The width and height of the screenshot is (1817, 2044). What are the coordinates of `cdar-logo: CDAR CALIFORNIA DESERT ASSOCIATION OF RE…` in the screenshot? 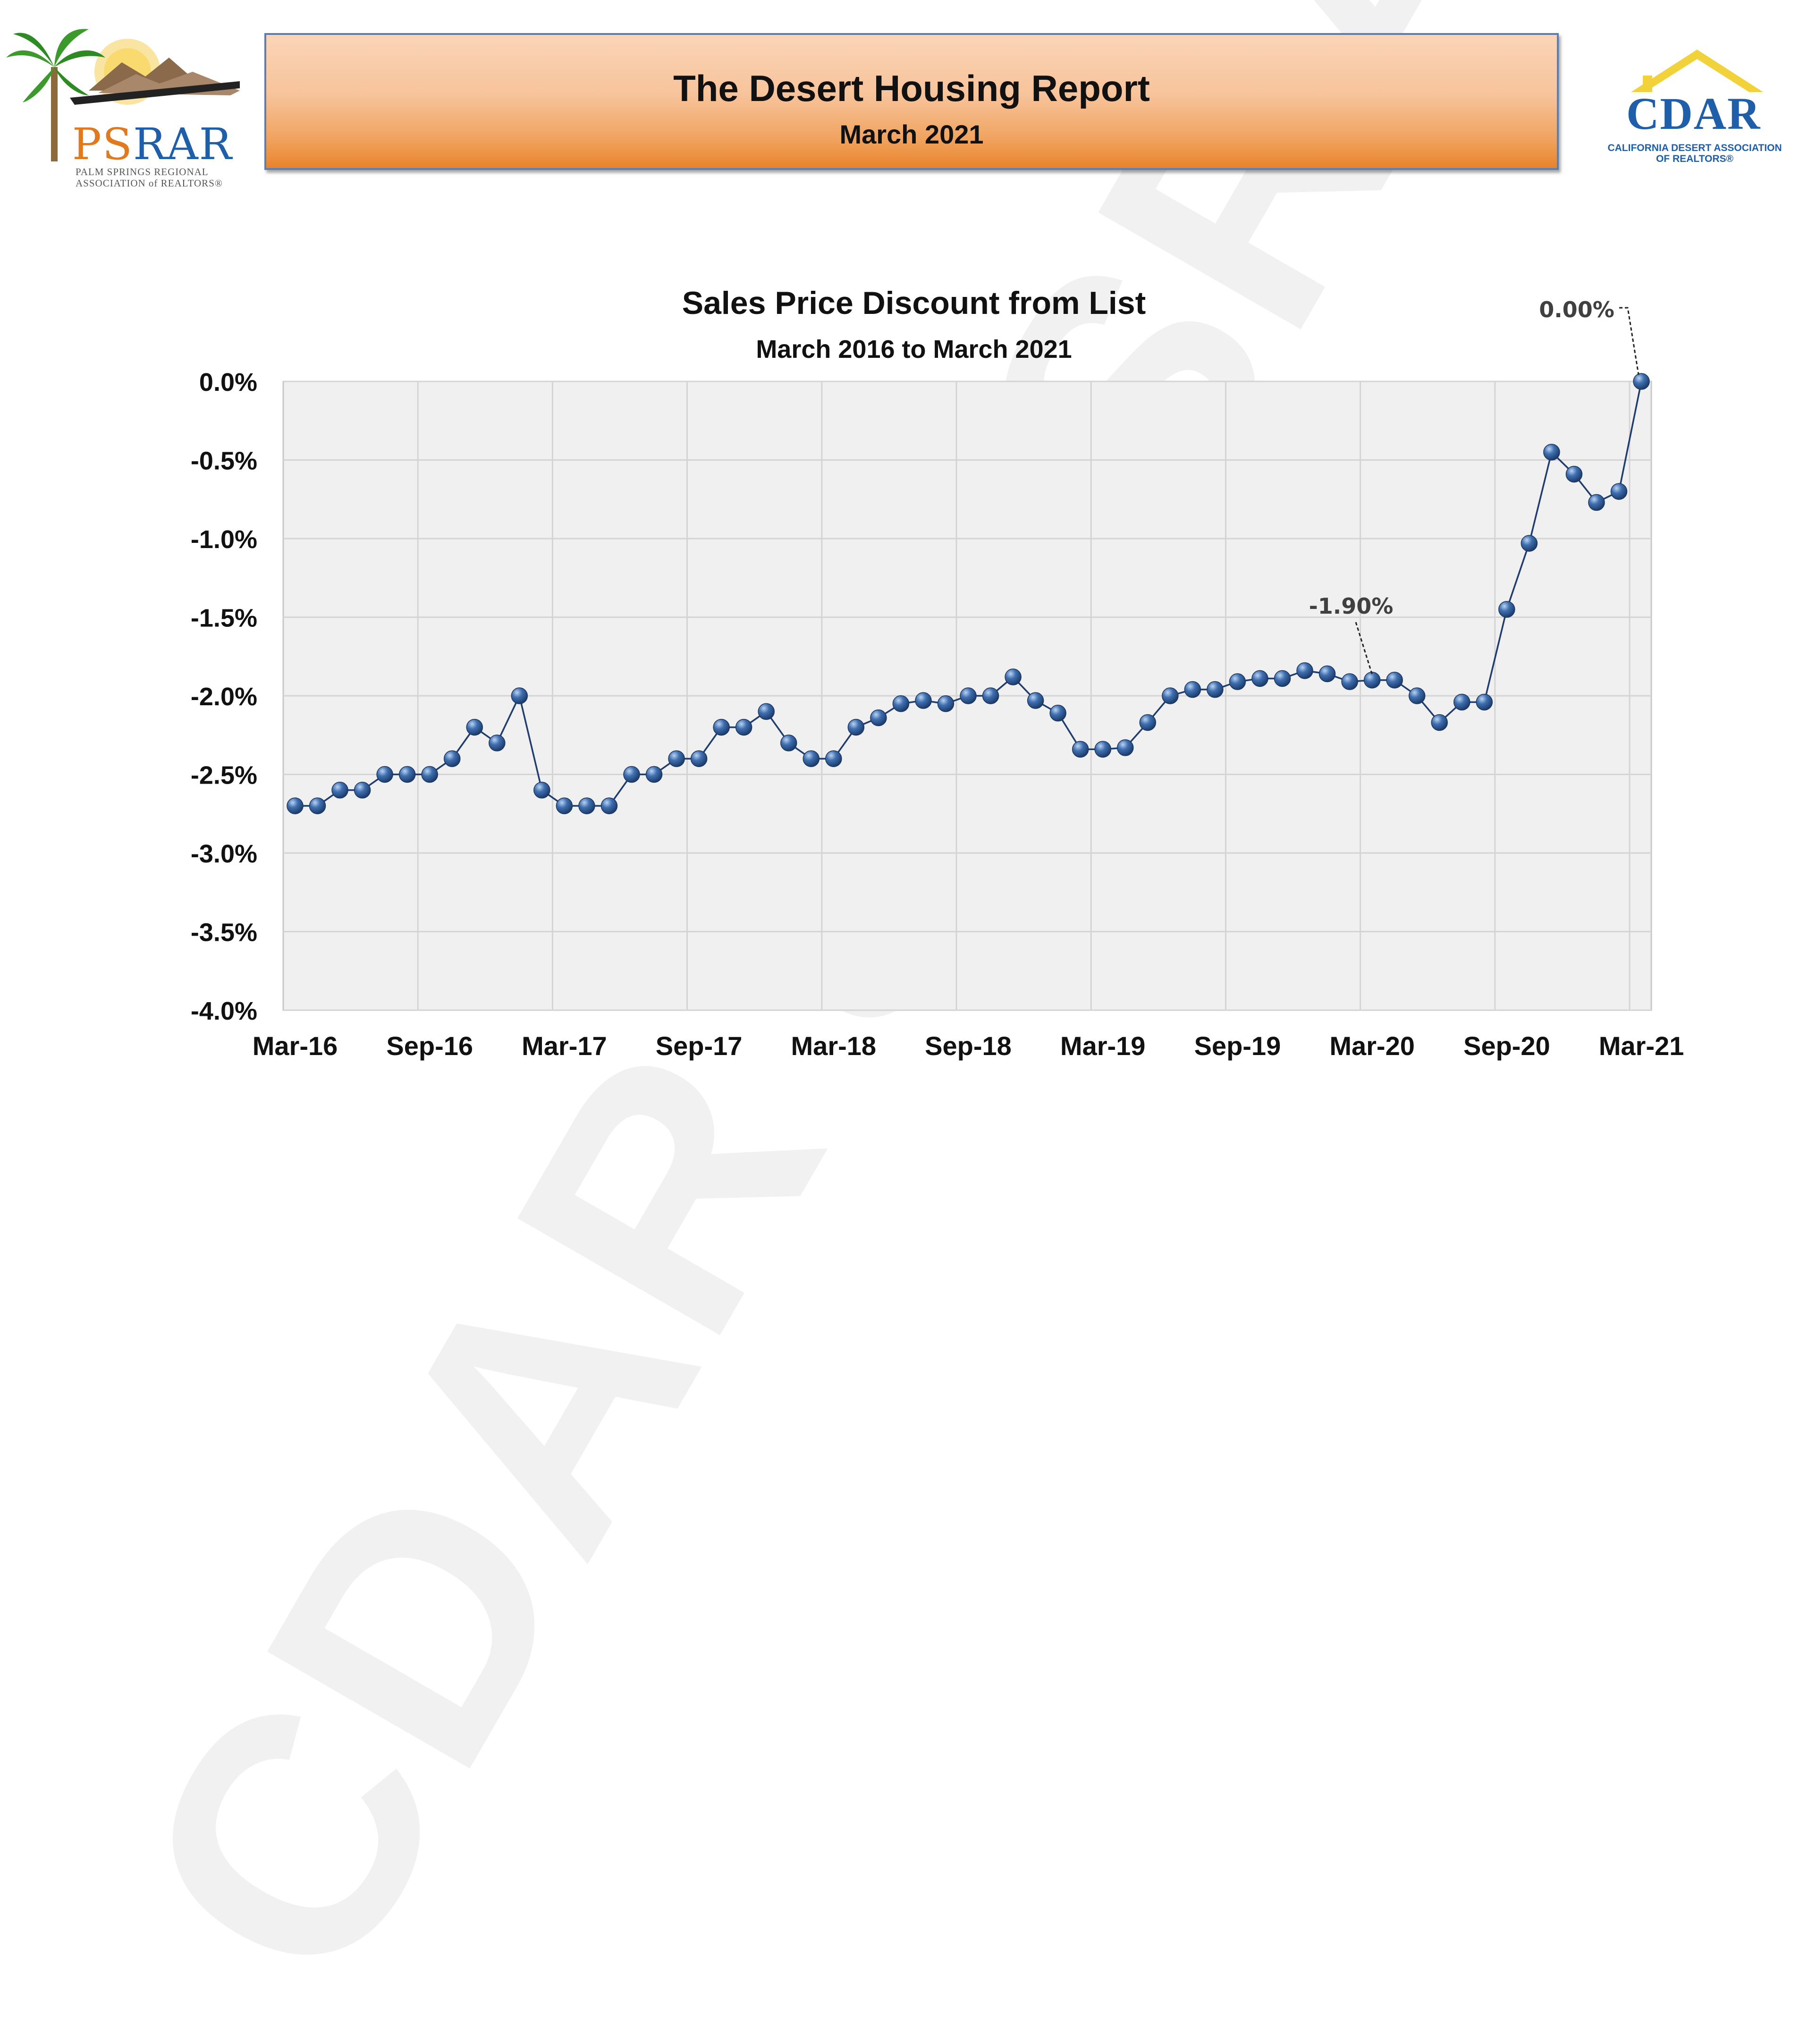 It's located at (1695, 111).